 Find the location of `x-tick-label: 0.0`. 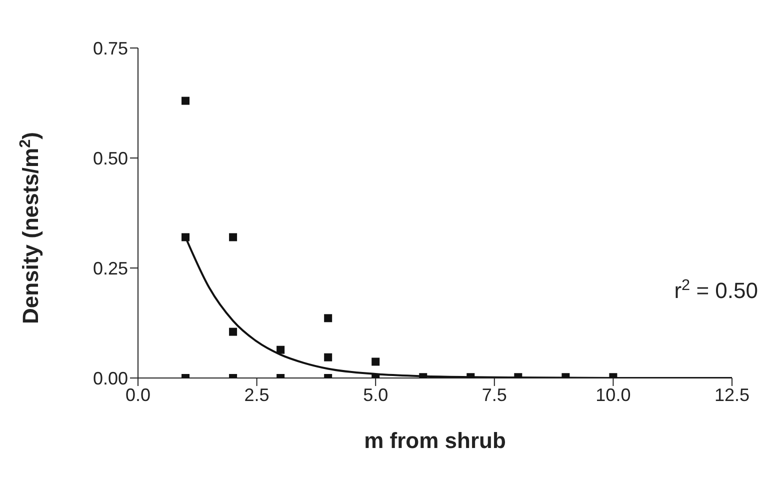

x-tick-label: 0.0 is located at coordinates (138, 394).